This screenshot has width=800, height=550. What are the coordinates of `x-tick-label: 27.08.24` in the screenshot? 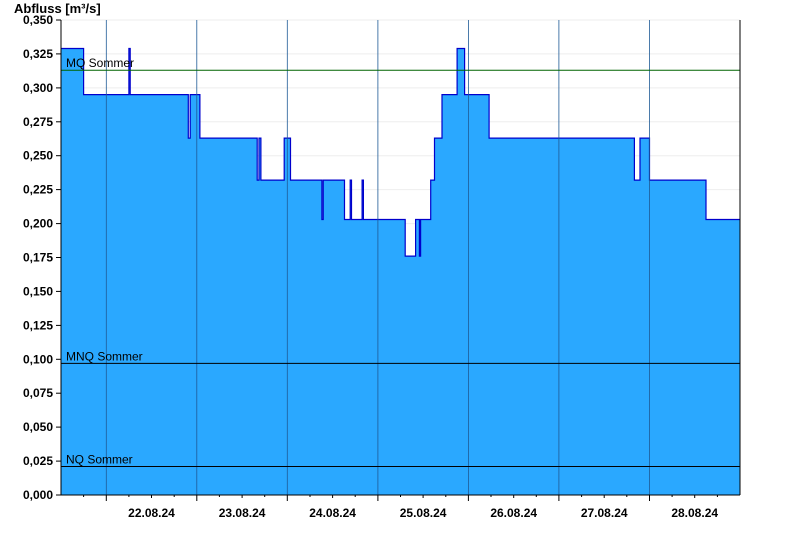 It's located at (604, 513).